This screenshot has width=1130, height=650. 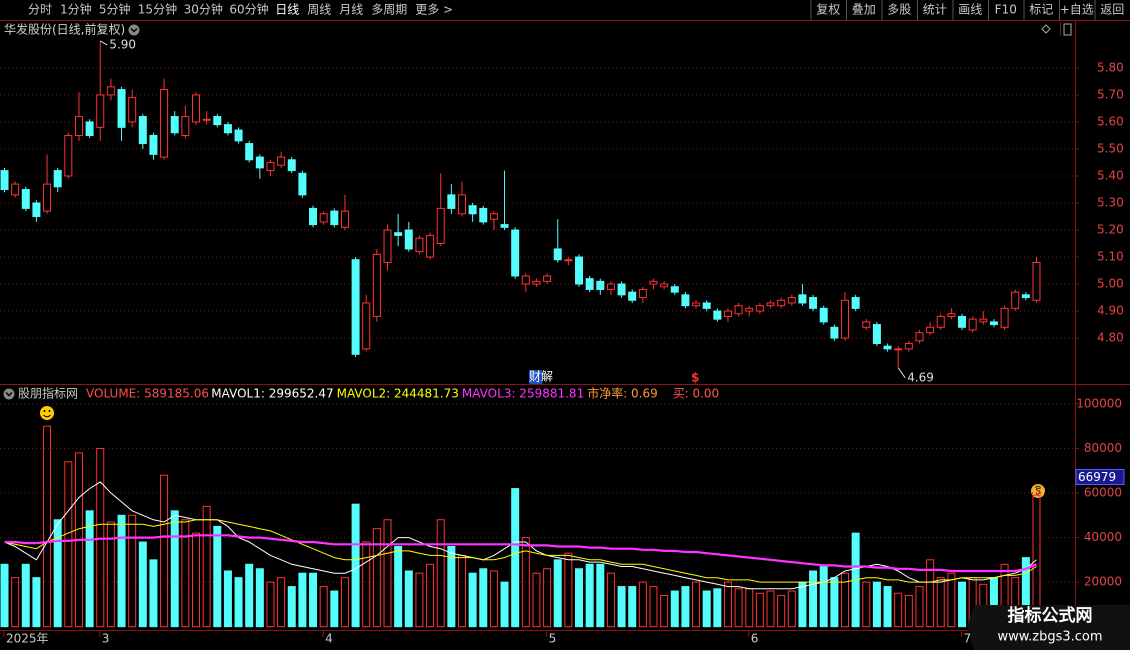 I want to click on x-tick-label: 7, so click(x=968, y=639).